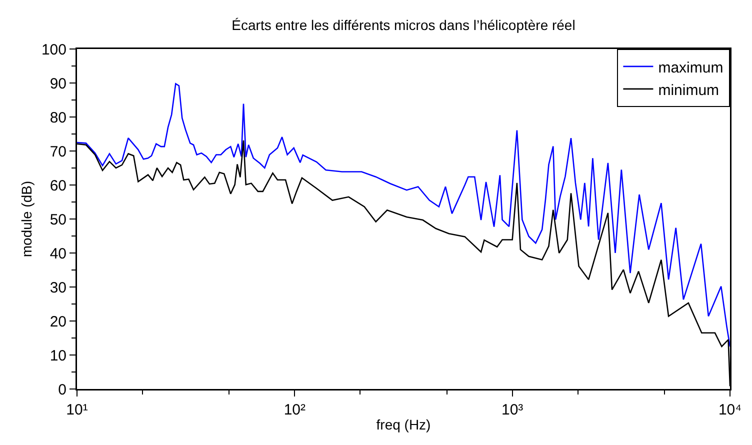 The height and width of the screenshot is (445, 752). I want to click on x-tick-label: 10³, so click(512, 410).